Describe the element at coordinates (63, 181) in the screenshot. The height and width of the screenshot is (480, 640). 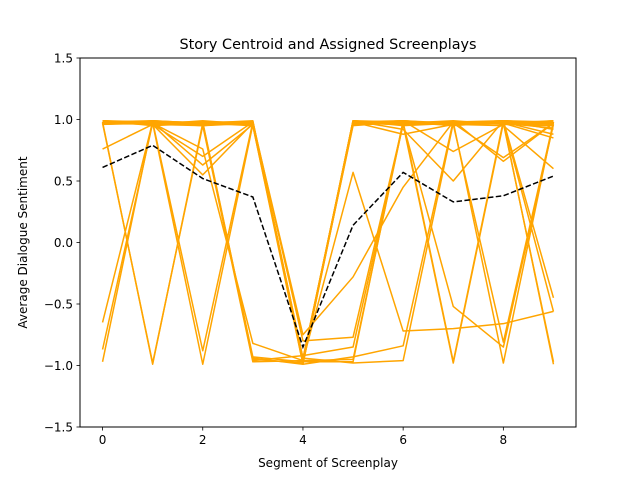
I see `y-tick-label: 0.5` at that location.